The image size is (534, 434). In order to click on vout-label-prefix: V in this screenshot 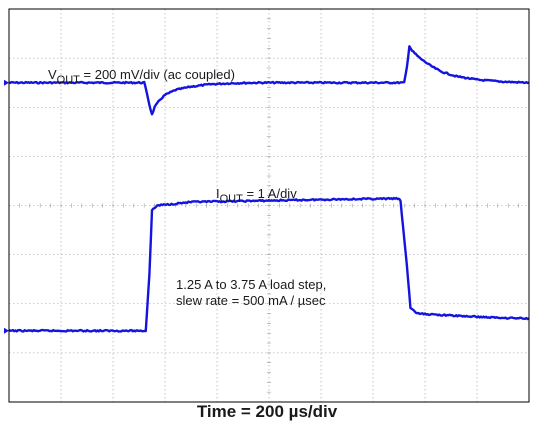, I will do `click(52, 74)`.